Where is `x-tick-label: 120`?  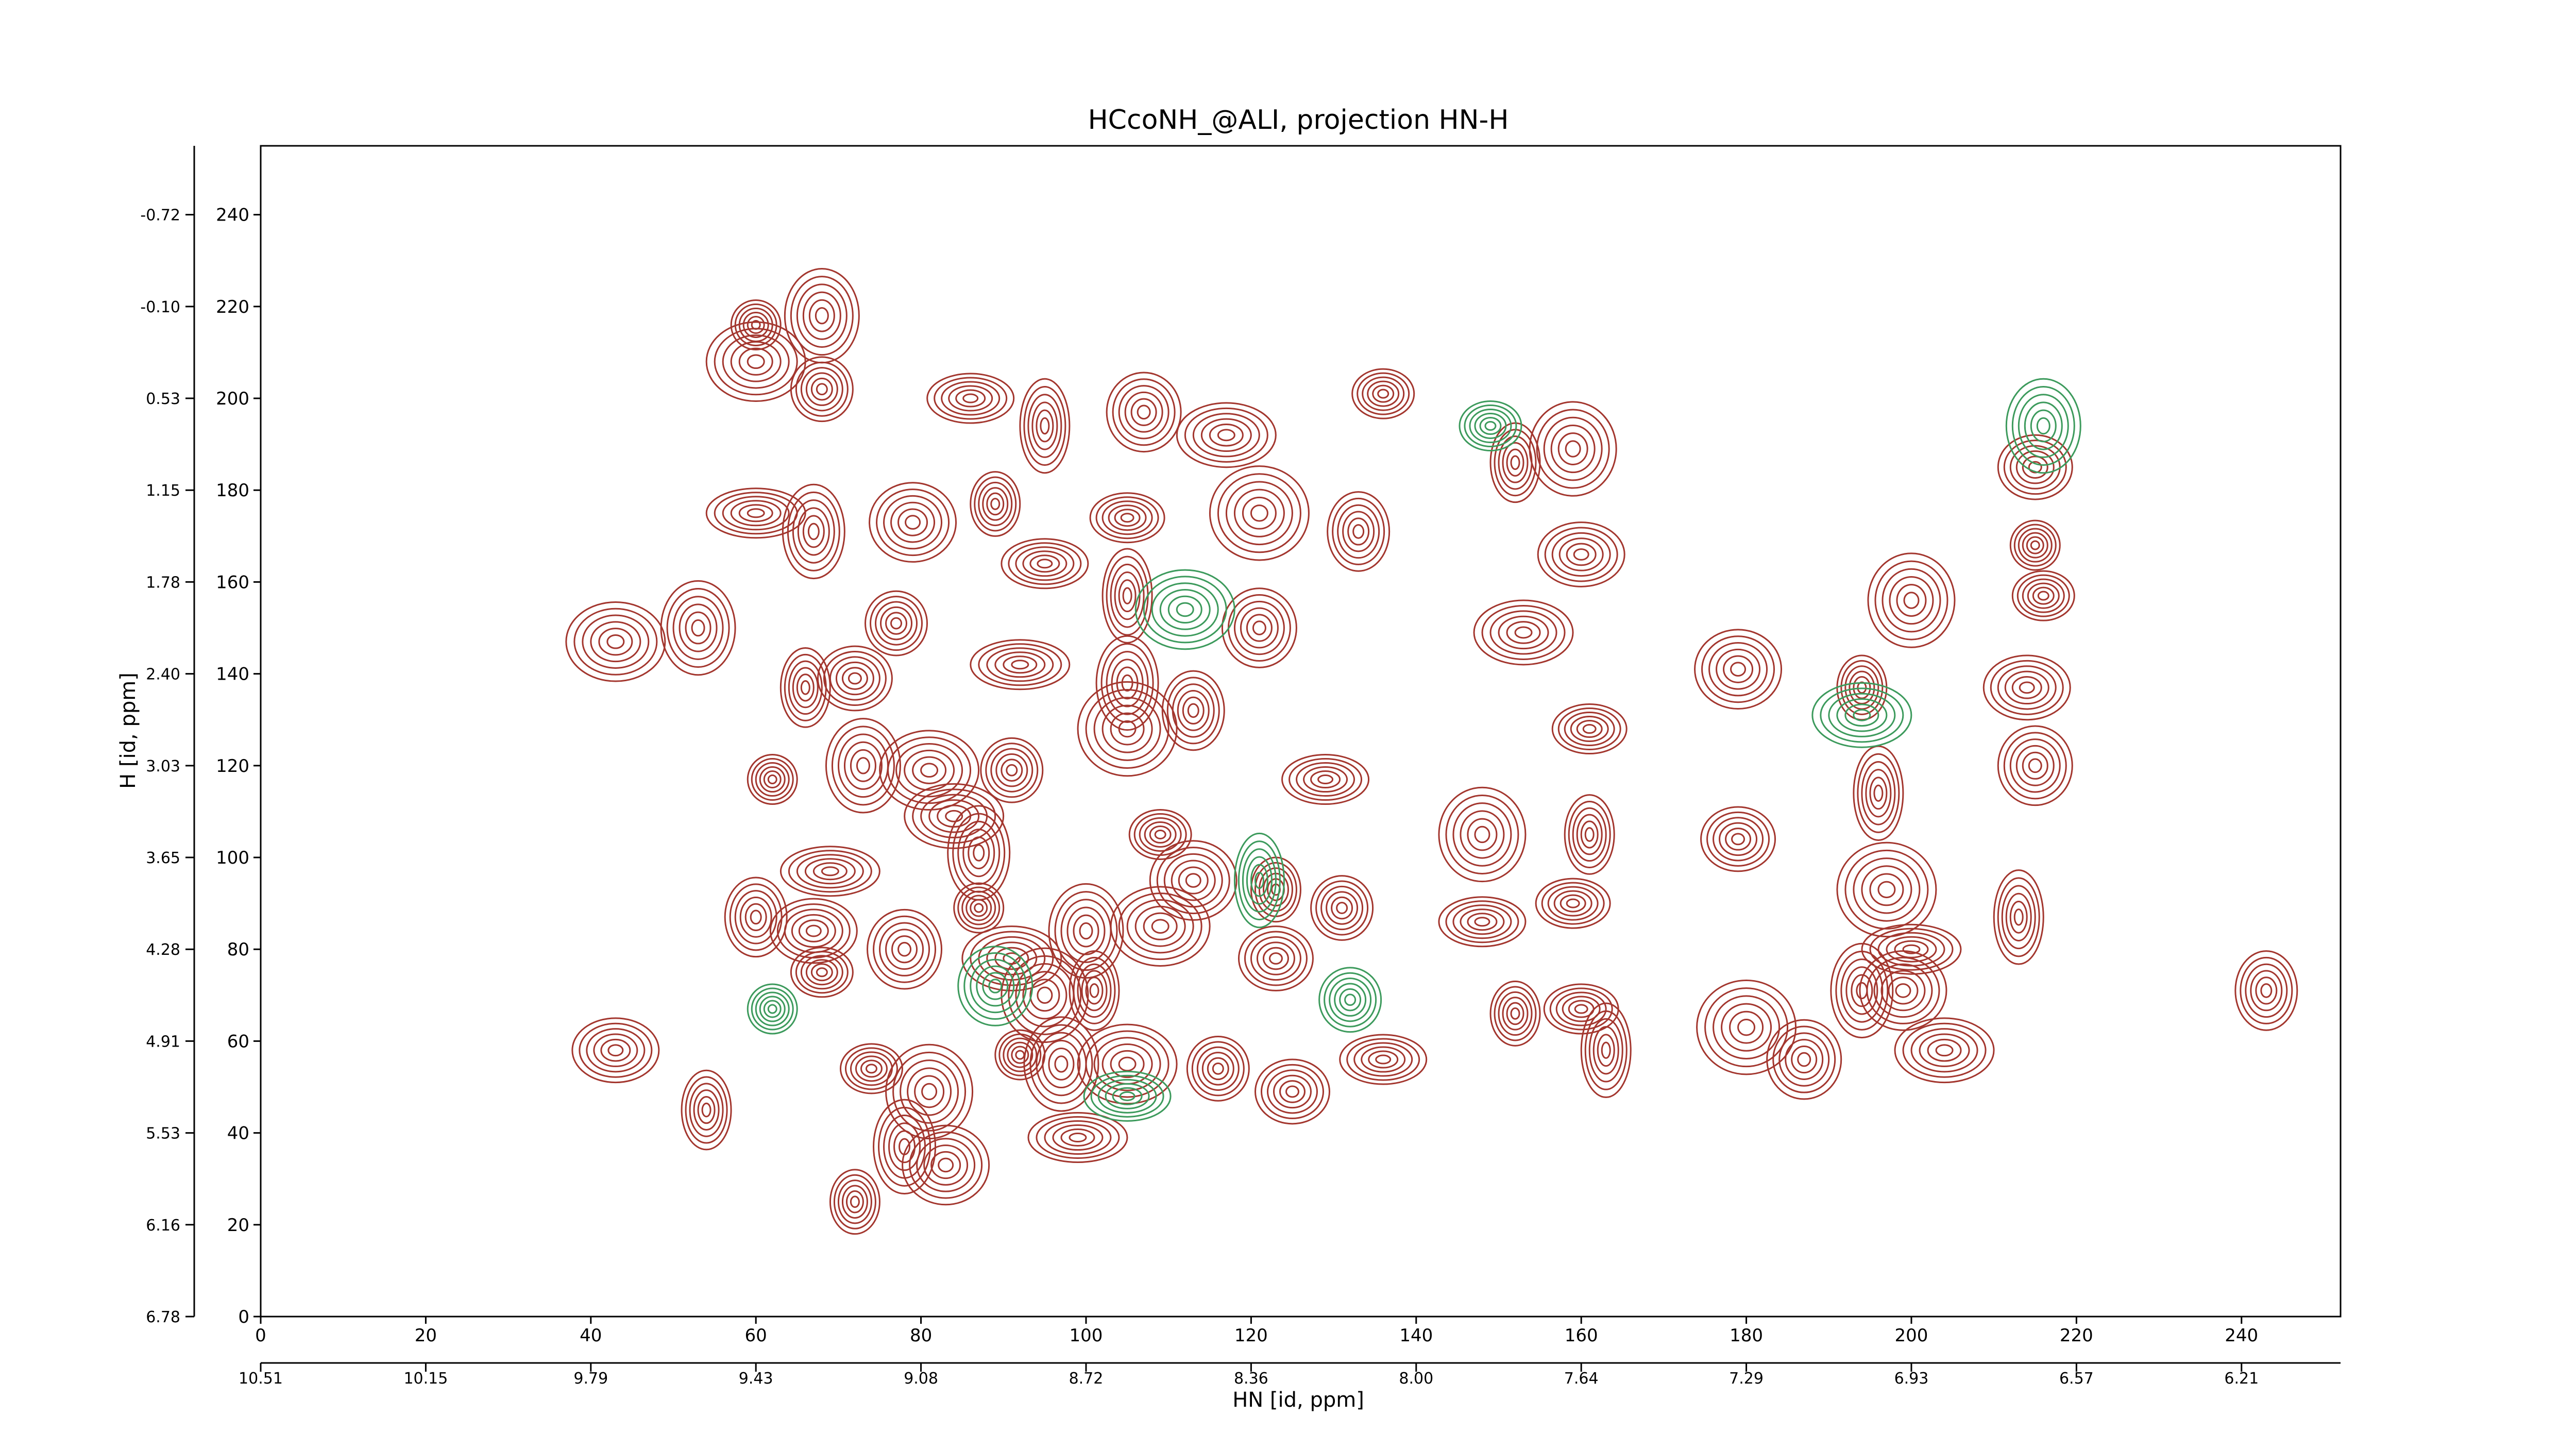
x-tick-label: 120 is located at coordinates (1251, 1335).